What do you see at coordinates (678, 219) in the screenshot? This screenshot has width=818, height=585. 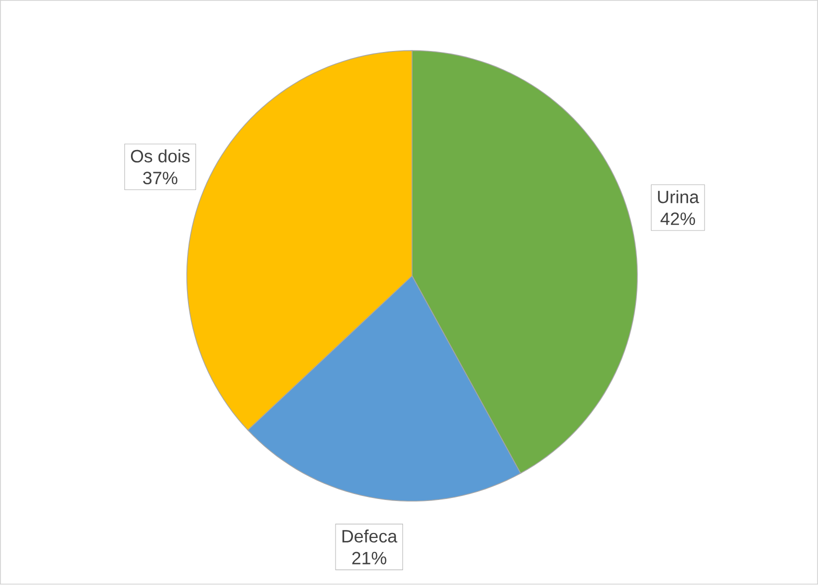 I see `data-label: 42%` at bounding box center [678, 219].